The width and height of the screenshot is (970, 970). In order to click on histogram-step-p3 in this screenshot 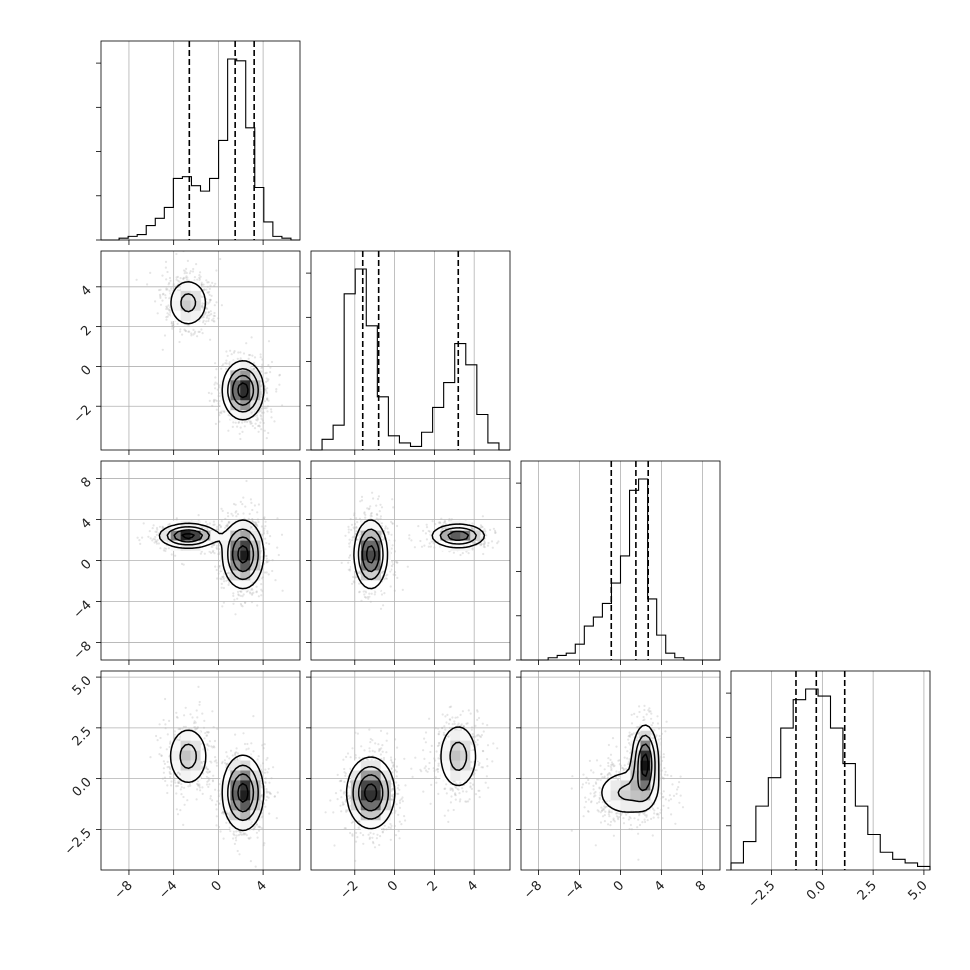, I will do `click(830, 779)`.